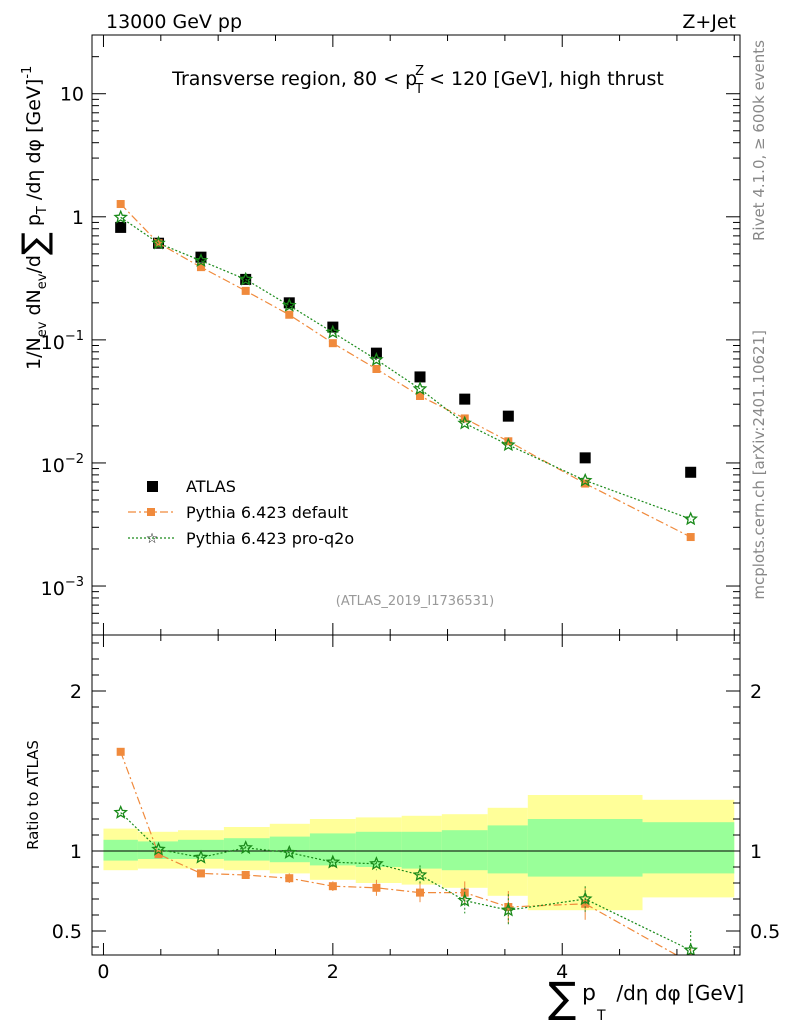  I want to click on legend-default-label: Pythia 6.423 default, so click(267, 512).